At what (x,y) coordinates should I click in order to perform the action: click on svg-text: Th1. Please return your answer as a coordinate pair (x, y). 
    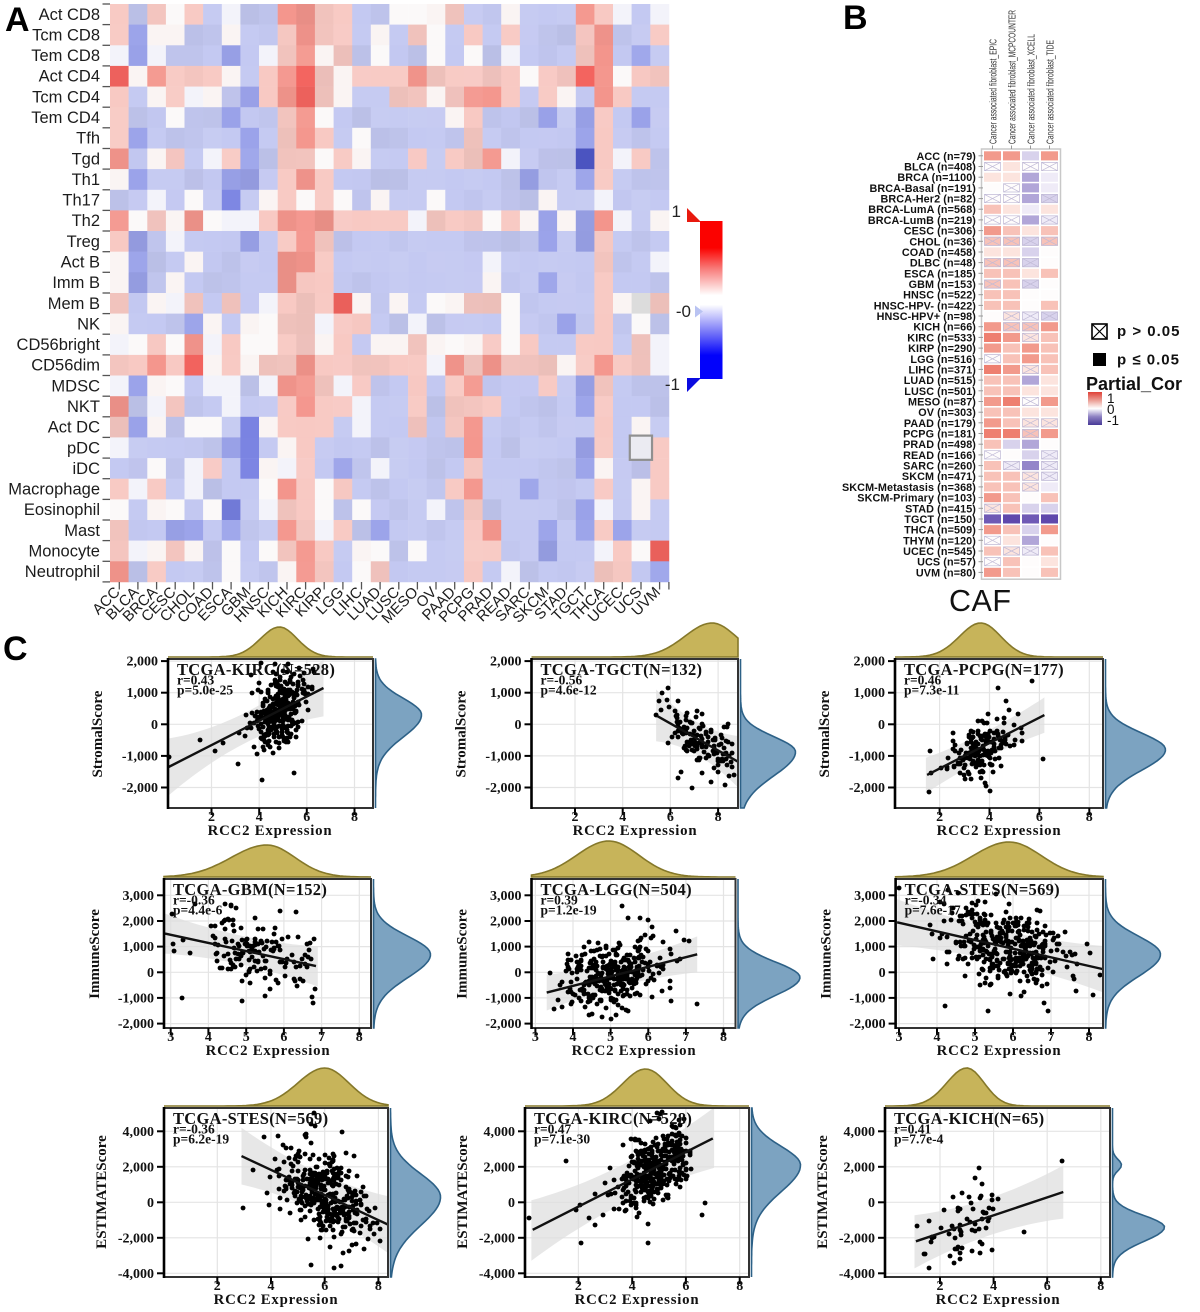
    Looking at the image, I should click on (86, 180).